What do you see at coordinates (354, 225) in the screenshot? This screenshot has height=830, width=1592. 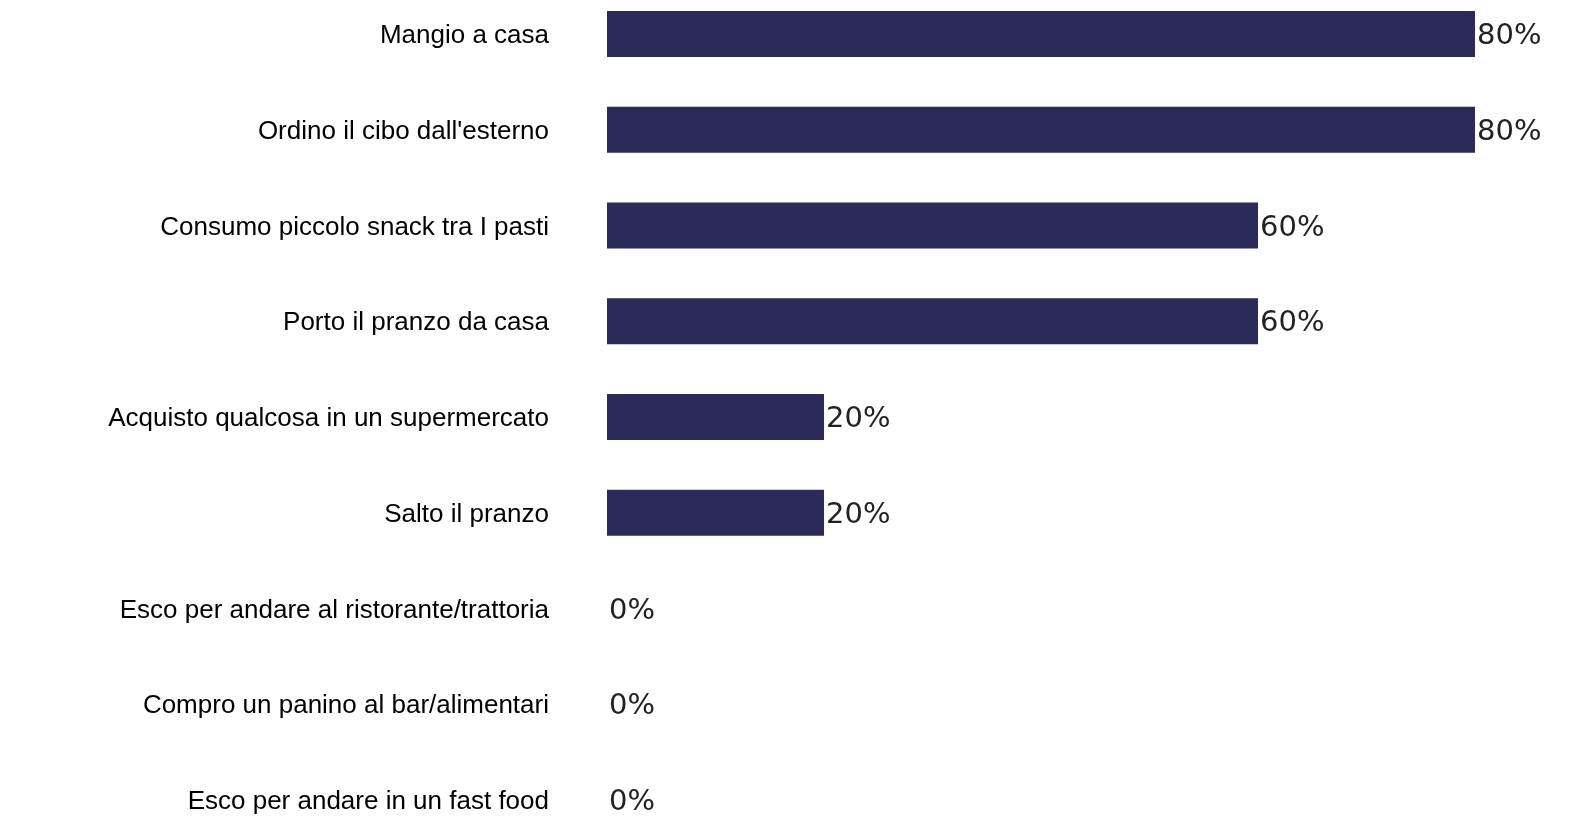 I see `y-tick-label: Consumo piccolo snack tra I pasti` at bounding box center [354, 225].